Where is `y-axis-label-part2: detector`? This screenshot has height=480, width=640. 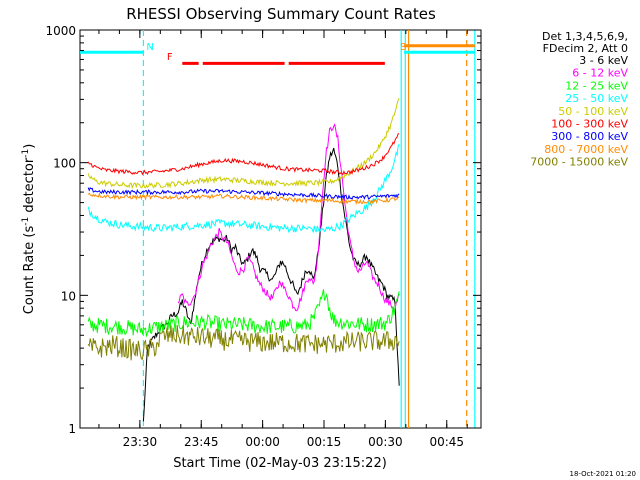 y-axis-label-part2: detector is located at coordinates (29, 187).